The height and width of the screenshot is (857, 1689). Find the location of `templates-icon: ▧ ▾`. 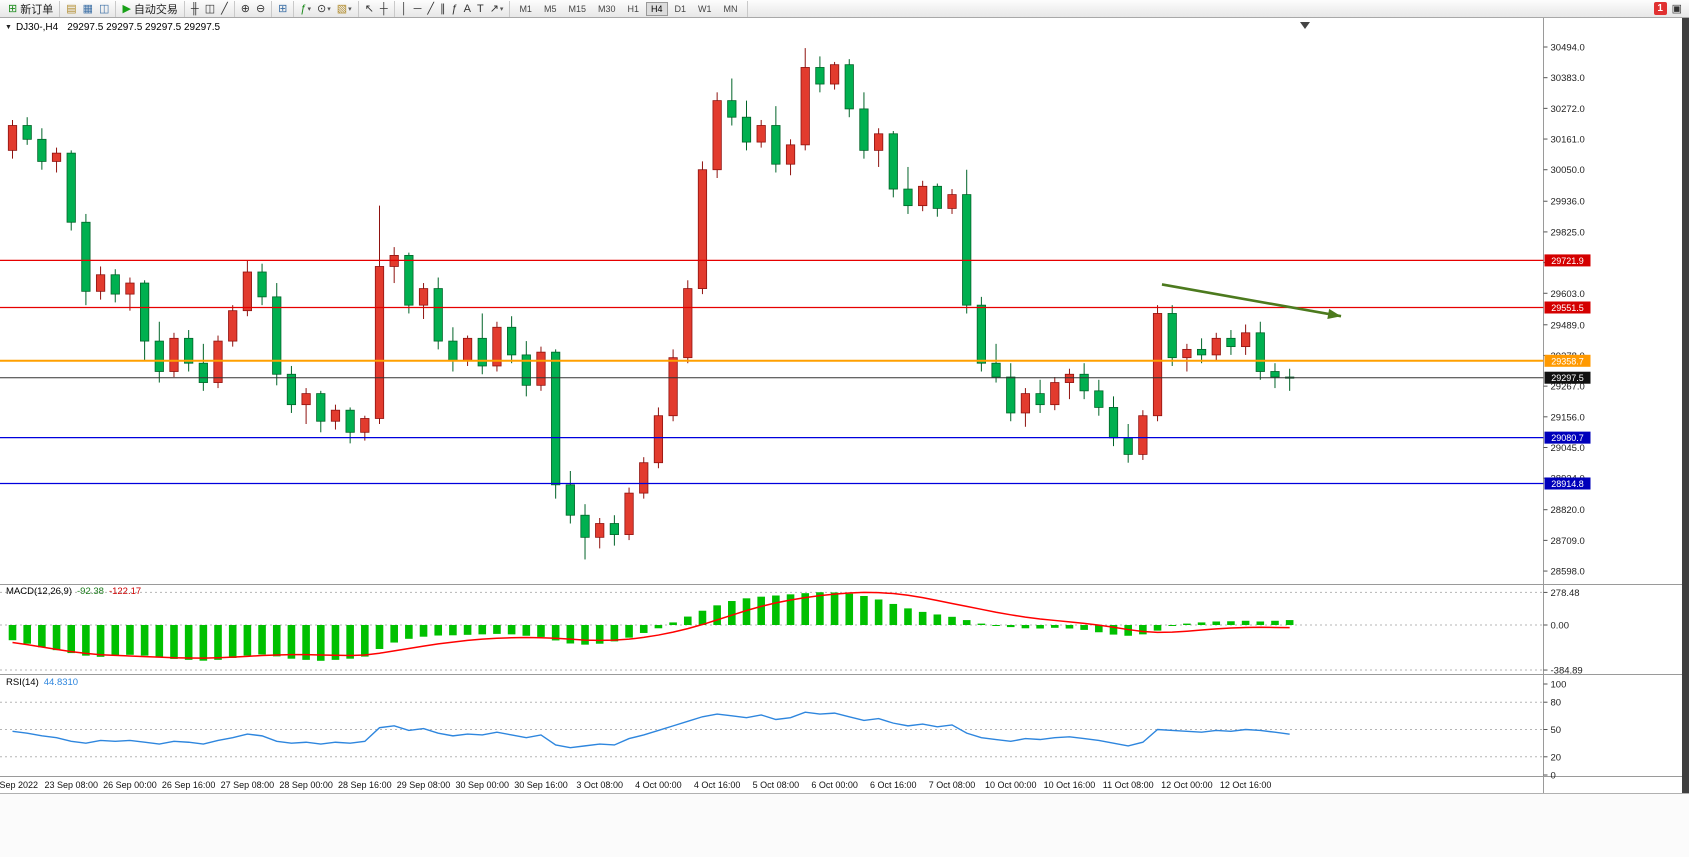

templates-icon: ▧ ▾ is located at coordinates (344, 8).